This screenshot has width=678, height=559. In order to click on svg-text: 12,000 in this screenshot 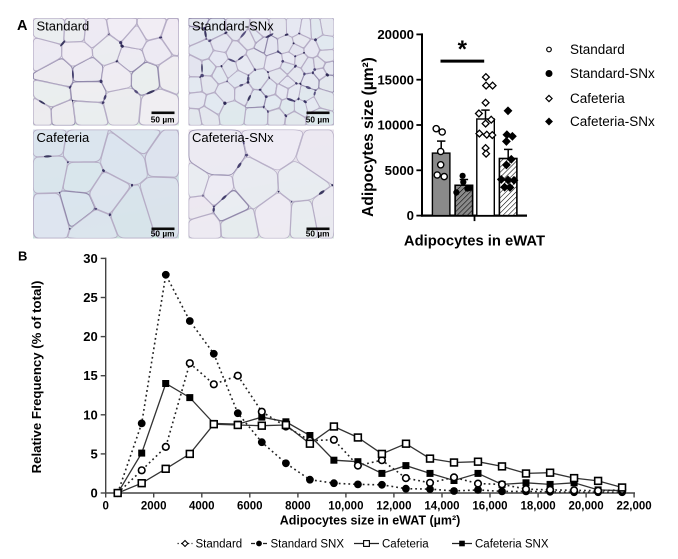, I will do `click(393, 507)`.